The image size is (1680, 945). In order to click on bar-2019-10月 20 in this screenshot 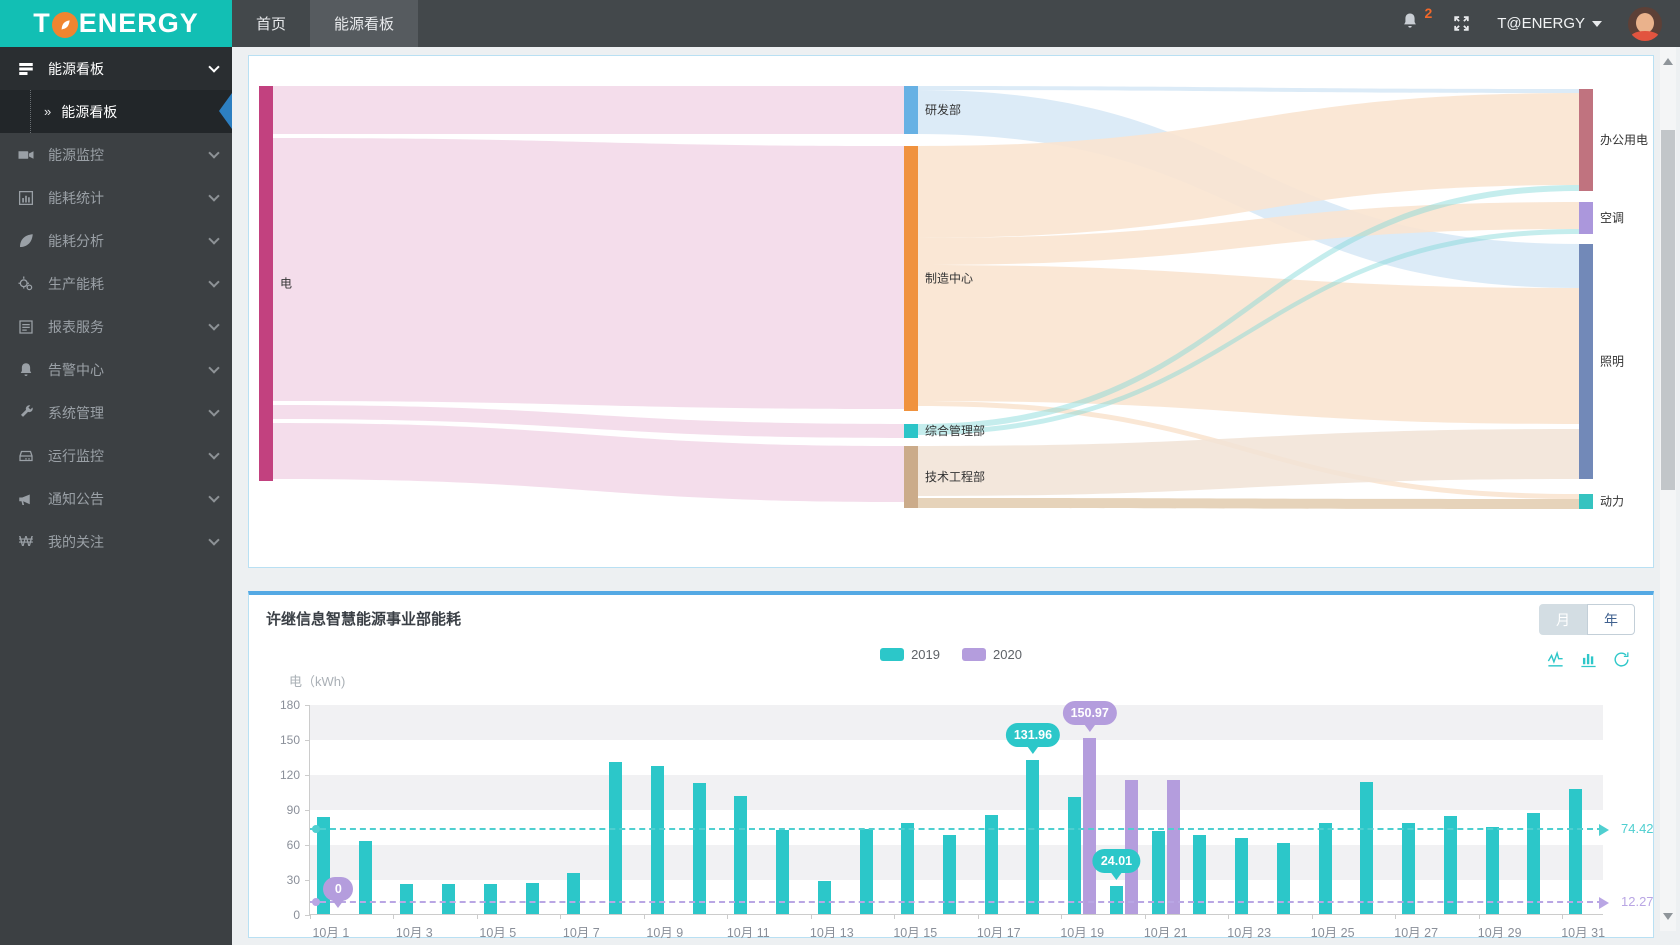, I will do `click(1116, 900)`.